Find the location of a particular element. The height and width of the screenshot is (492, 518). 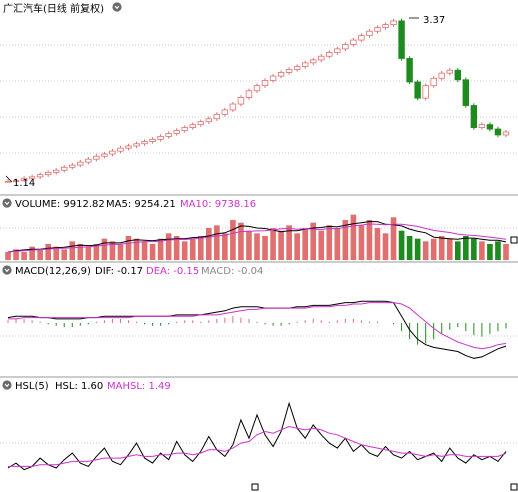

hsl-name-label: HSL(5) is located at coordinates (32, 386).